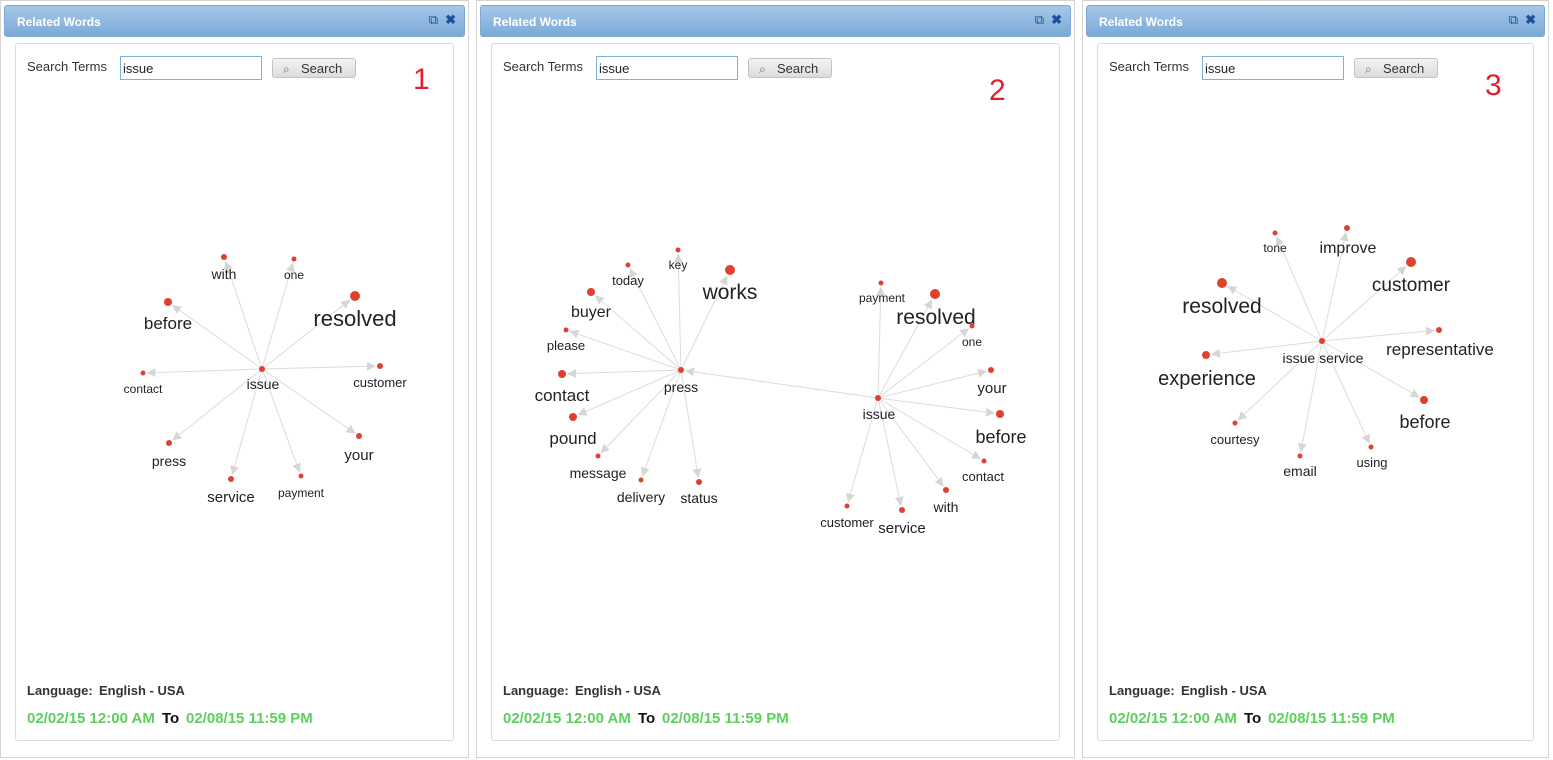  Describe the element at coordinates (1493, 85) in the screenshot. I see `panel-number-marker: 3` at that location.